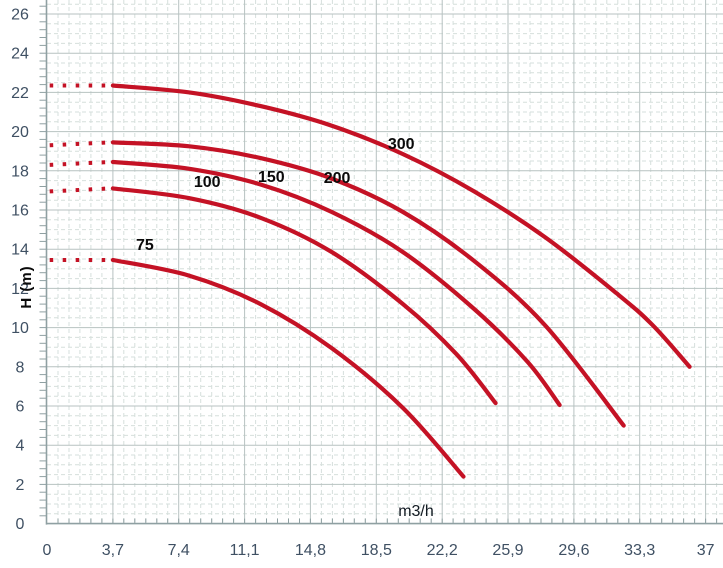 The image size is (723, 568). What do you see at coordinates (310, 550) in the screenshot?
I see `x-tick-label: 14,8` at bounding box center [310, 550].